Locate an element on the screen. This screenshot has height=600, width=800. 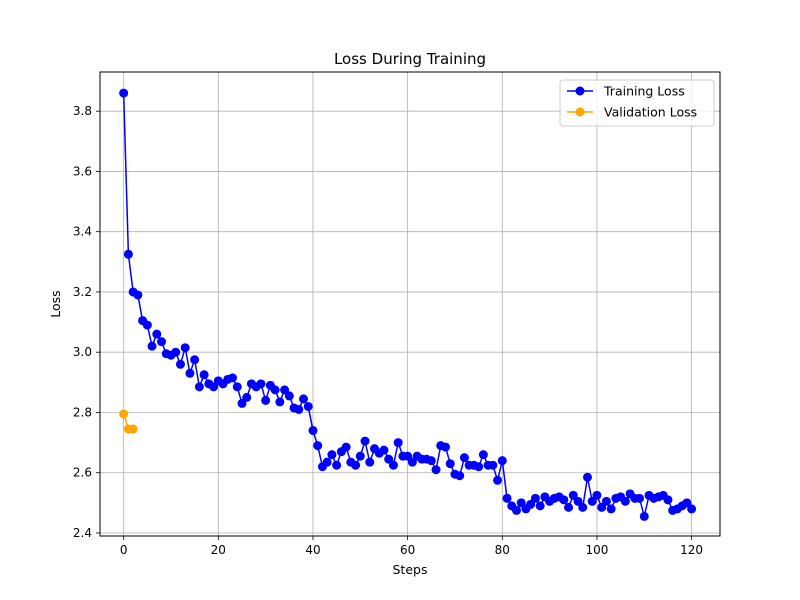
y-tick-label: 3.6 is located at coordinates (82, 171).